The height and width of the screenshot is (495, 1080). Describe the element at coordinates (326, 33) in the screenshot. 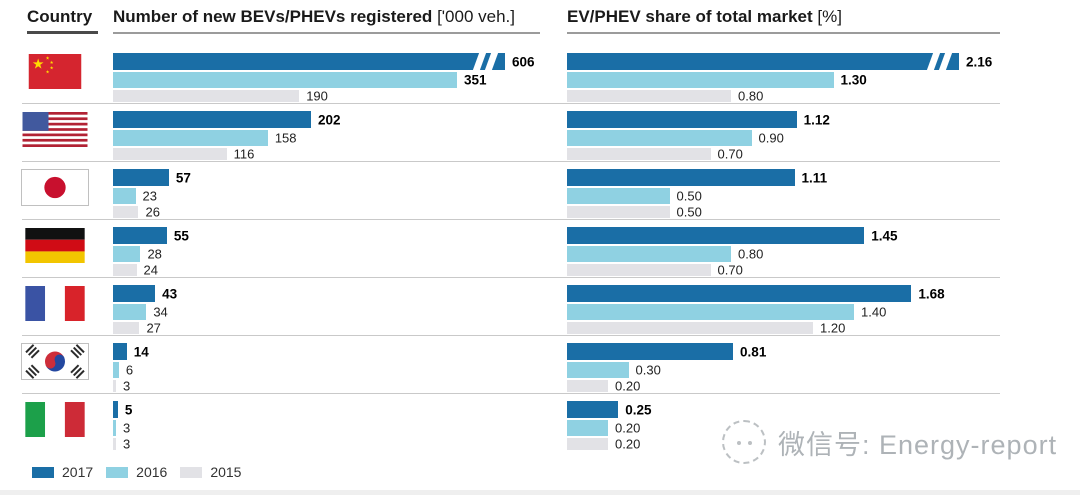

I see `left-chart-header-rule` at that location.